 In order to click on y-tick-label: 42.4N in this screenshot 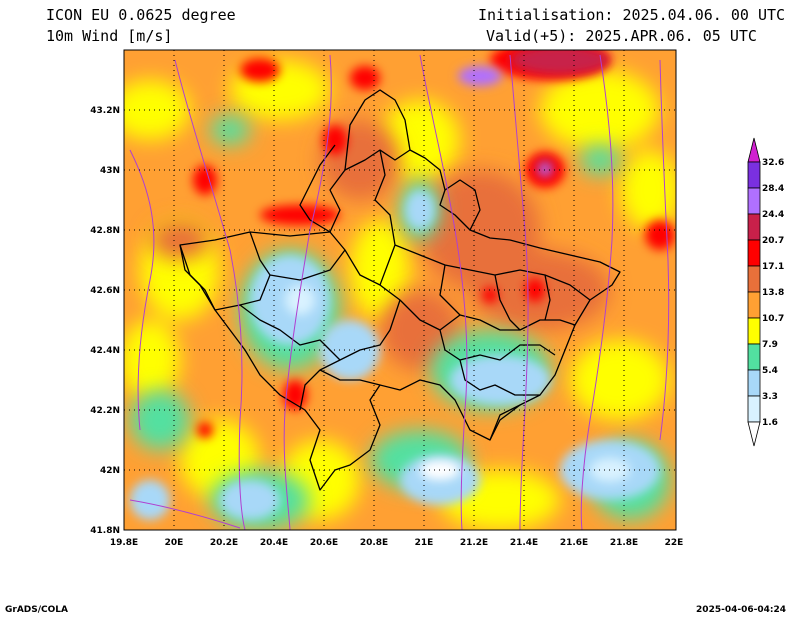, I will do `click(105, 351)`.